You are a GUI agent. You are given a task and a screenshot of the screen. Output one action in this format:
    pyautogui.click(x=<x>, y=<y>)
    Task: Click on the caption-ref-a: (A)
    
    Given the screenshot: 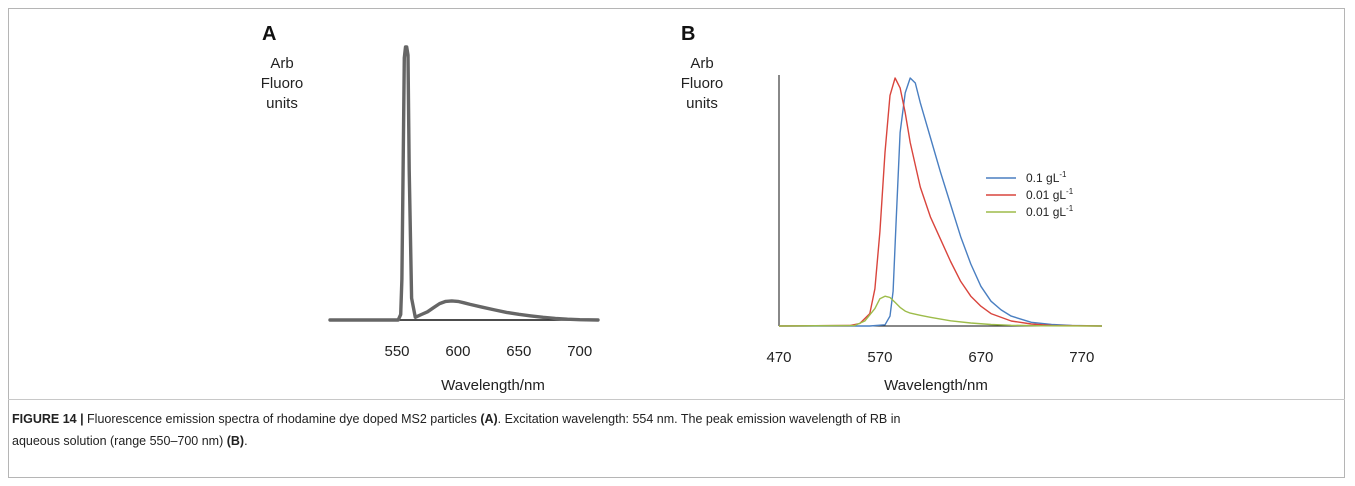 What is the action you would take?
    pyautogui.click(x=489, y=419)
    